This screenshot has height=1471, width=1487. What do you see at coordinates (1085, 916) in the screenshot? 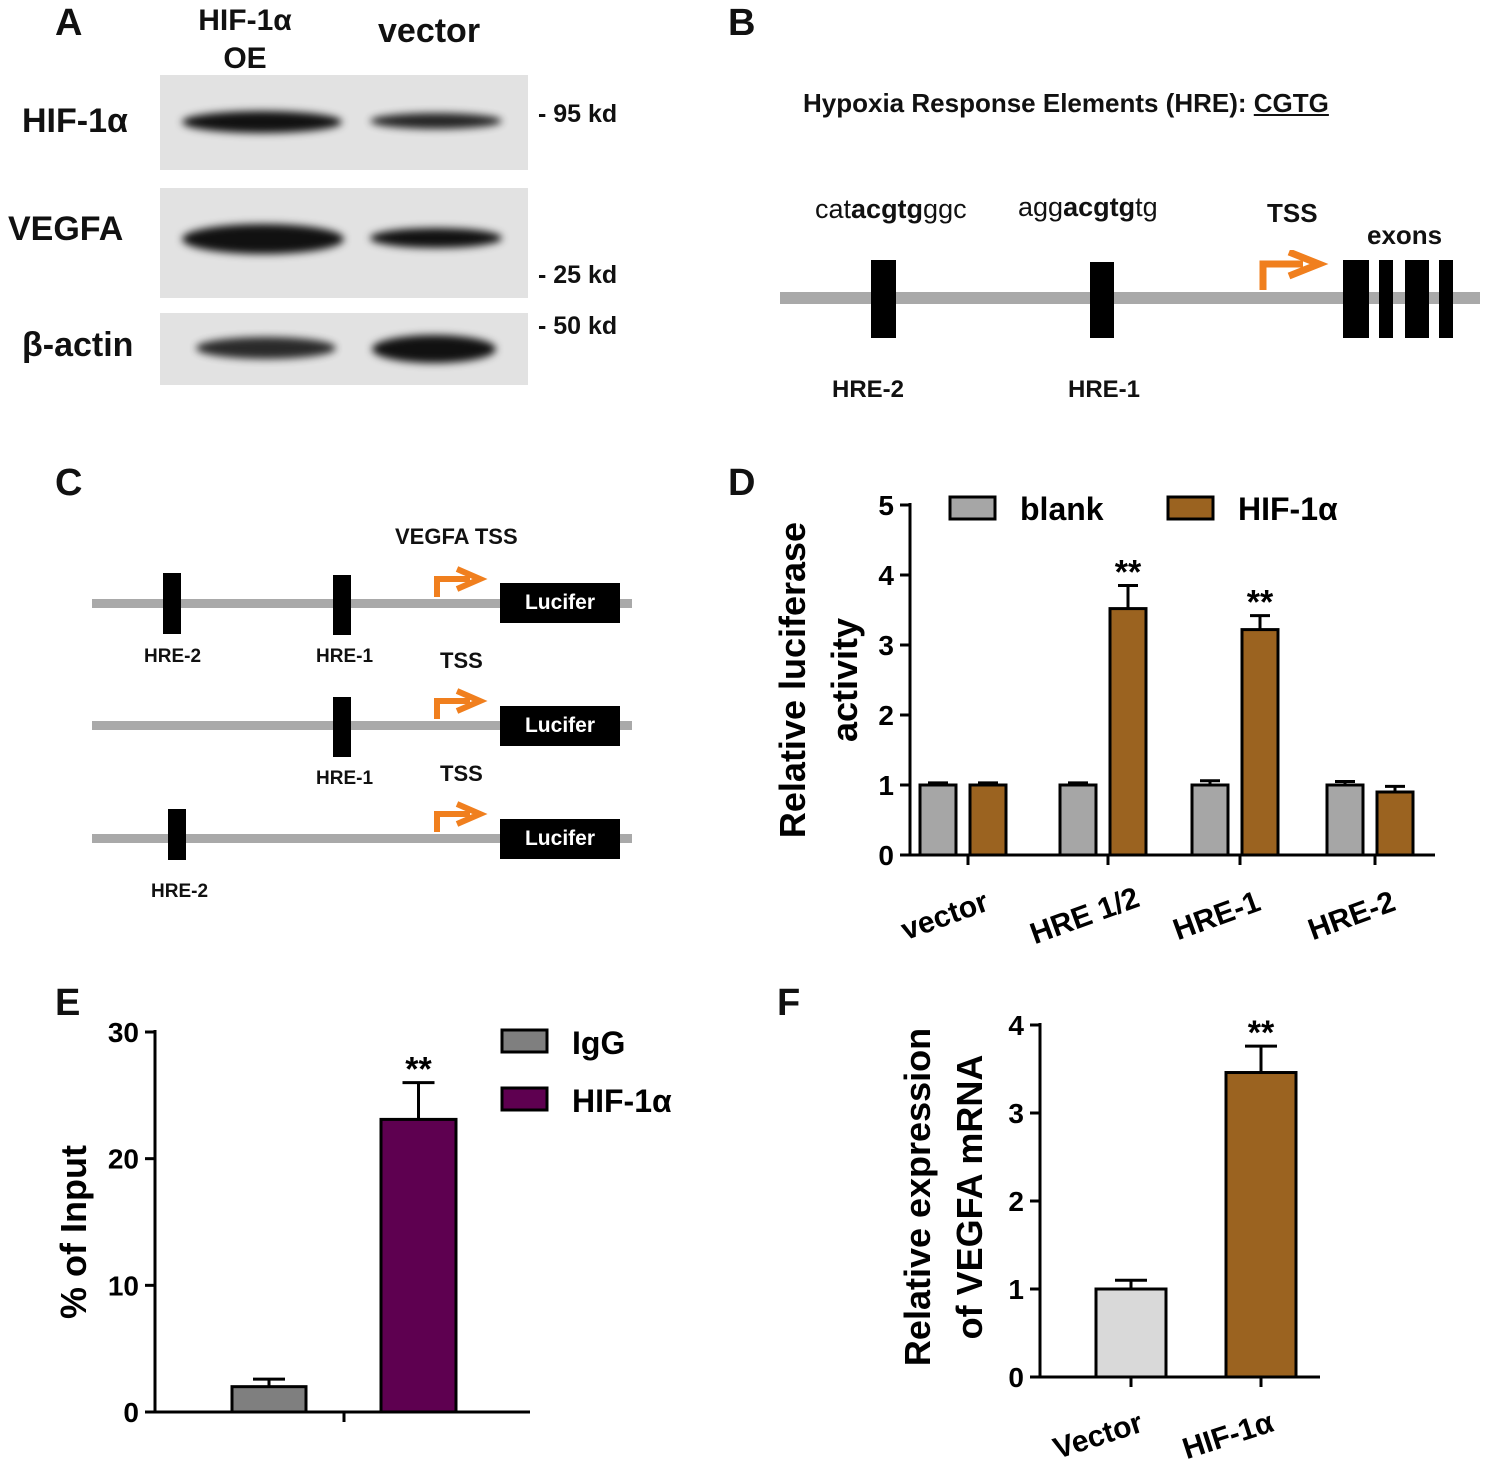
I see `x-tick-label: HRE 1/2` at bounding box center [1085, 916].